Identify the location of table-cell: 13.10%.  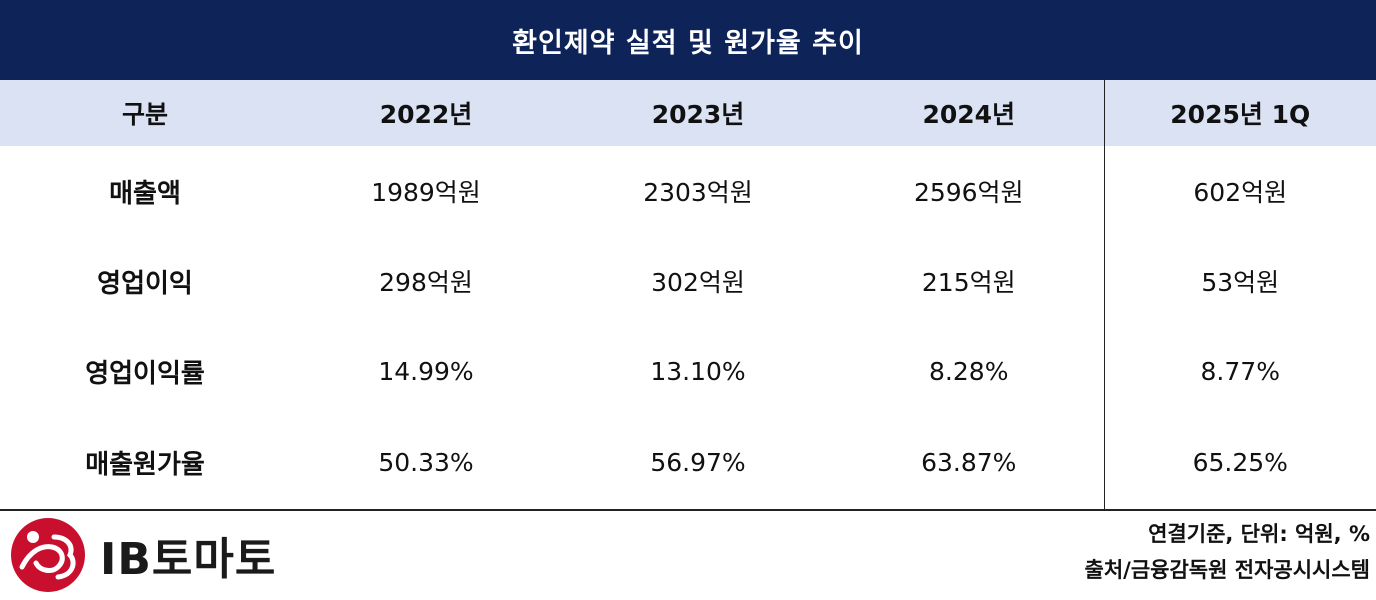
(698, 371).